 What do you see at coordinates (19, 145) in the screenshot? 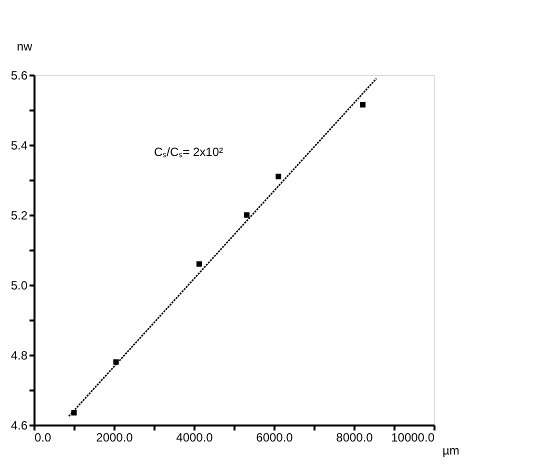
I see `y-tick-label: 5.4` at bounding box center [19, 145].